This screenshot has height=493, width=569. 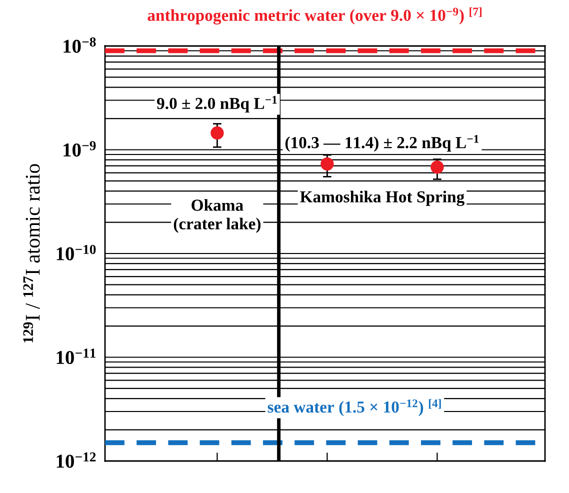 What do you see at coordinates (80, 149) in the screenshot?
I see `y-tick-label: 10$^{−9}$` at bounding box center [80, 149].